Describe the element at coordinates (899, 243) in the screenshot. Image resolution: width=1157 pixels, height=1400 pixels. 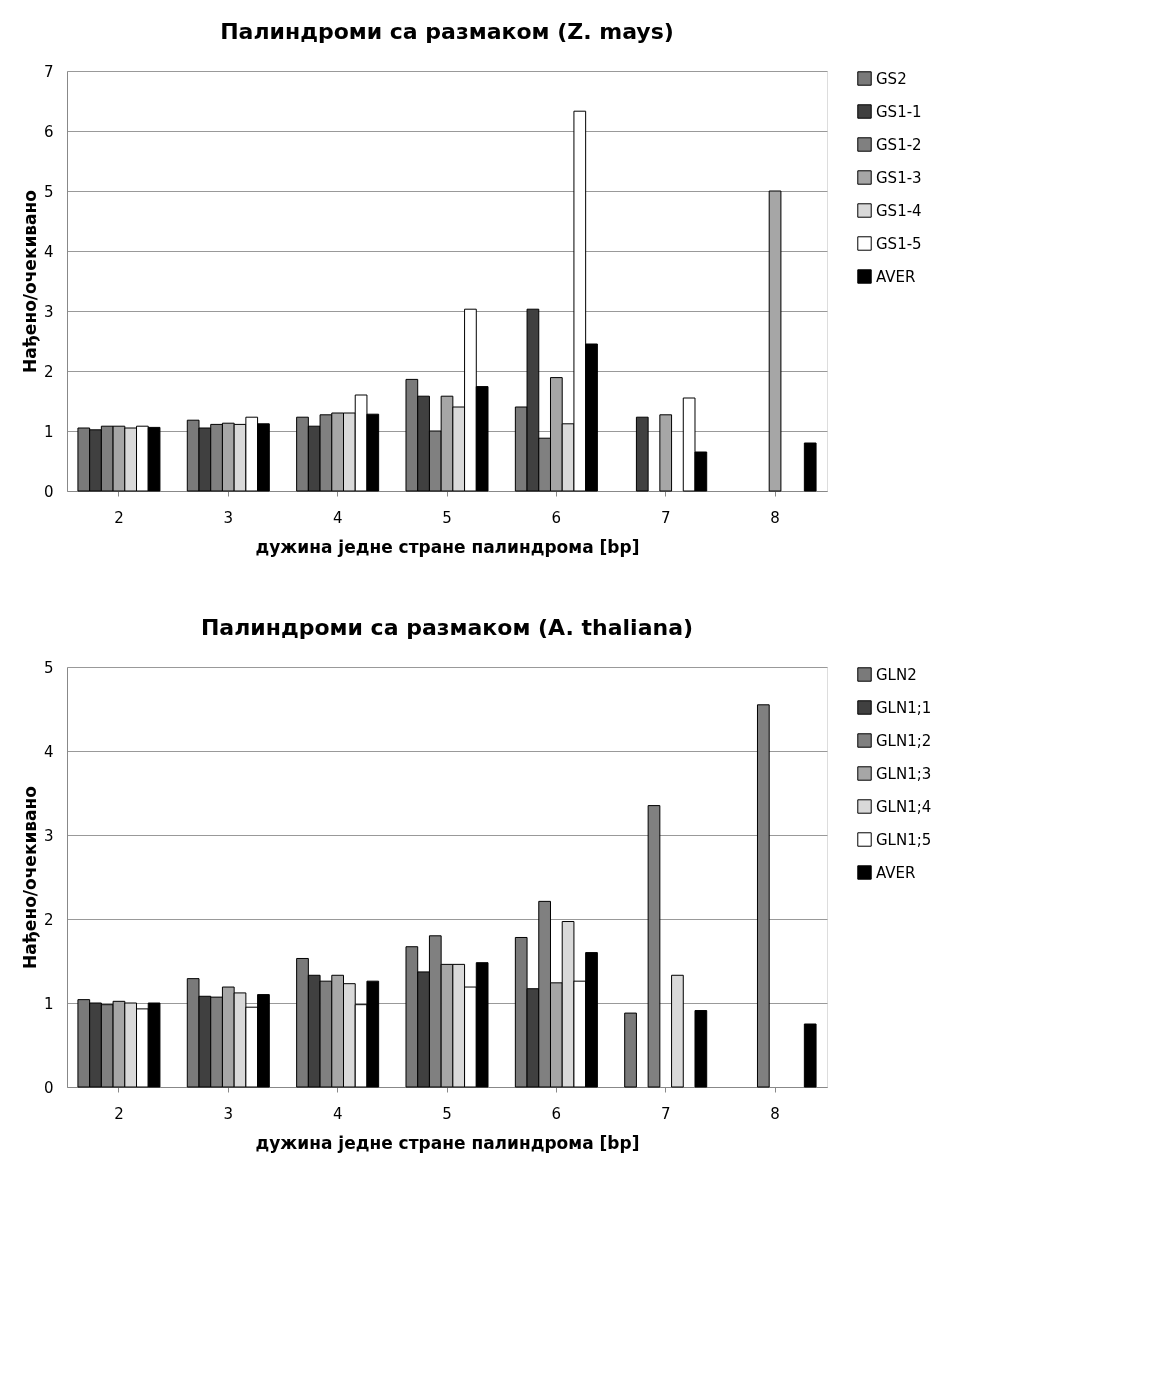
I see `legend-label: GS1-5` at that location.